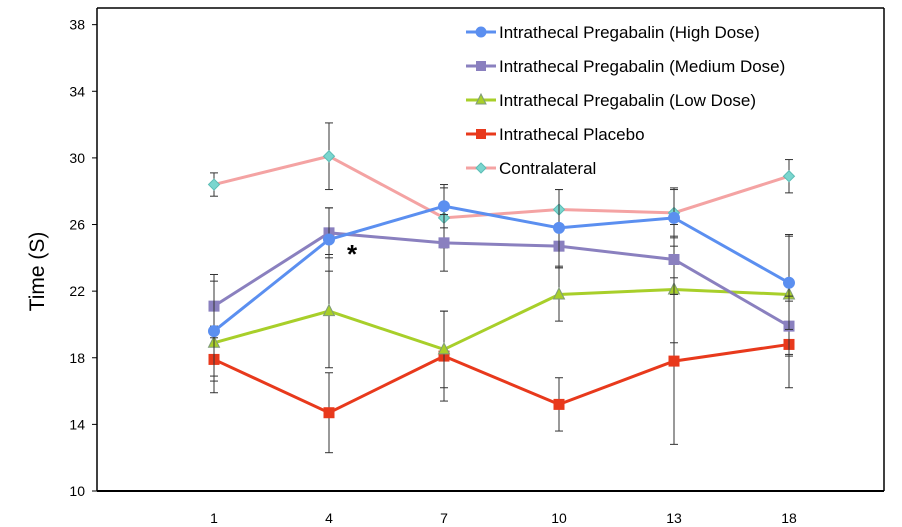 This screenshot has width=902, height=527. What do you see at coordinates (444, 518) in the screenshot?
I see `x-tick-label: 7` at bounding box center [444, 518].